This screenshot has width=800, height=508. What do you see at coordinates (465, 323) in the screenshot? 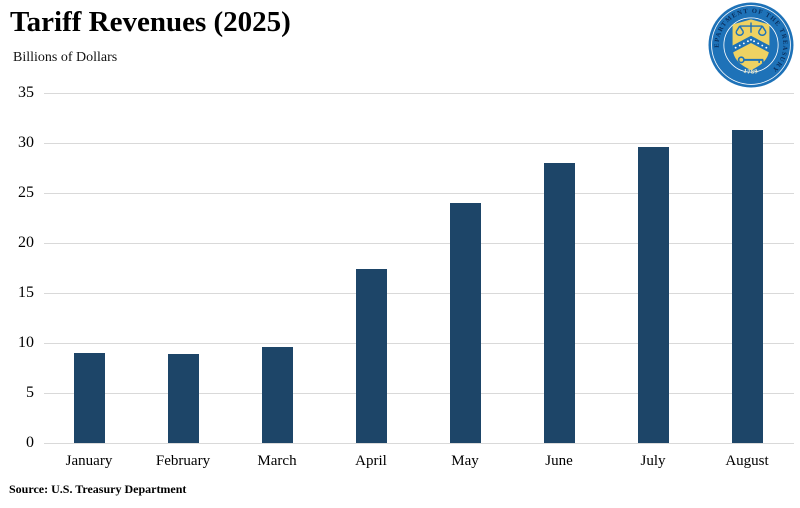
I see `bar-may` at bounding box center [465, 323].